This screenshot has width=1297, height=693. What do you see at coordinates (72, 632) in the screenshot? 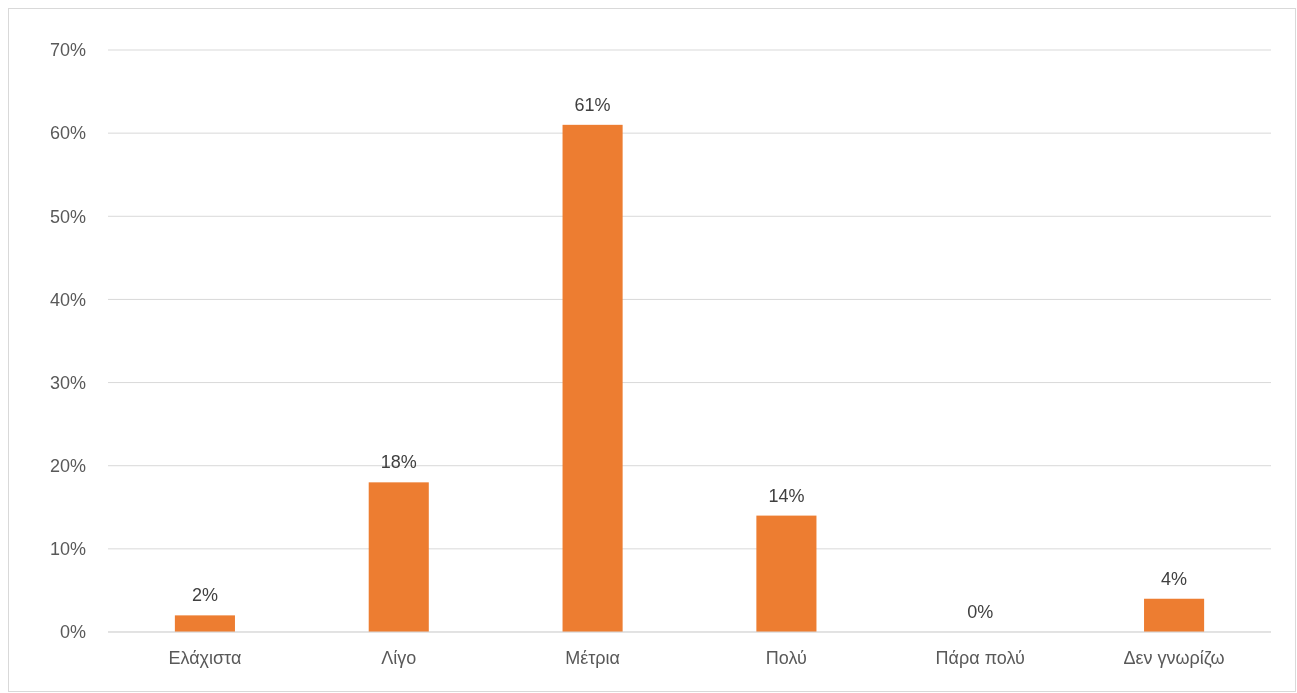
I see `y-tick-label: 0%` at bounding box center [72, 632].